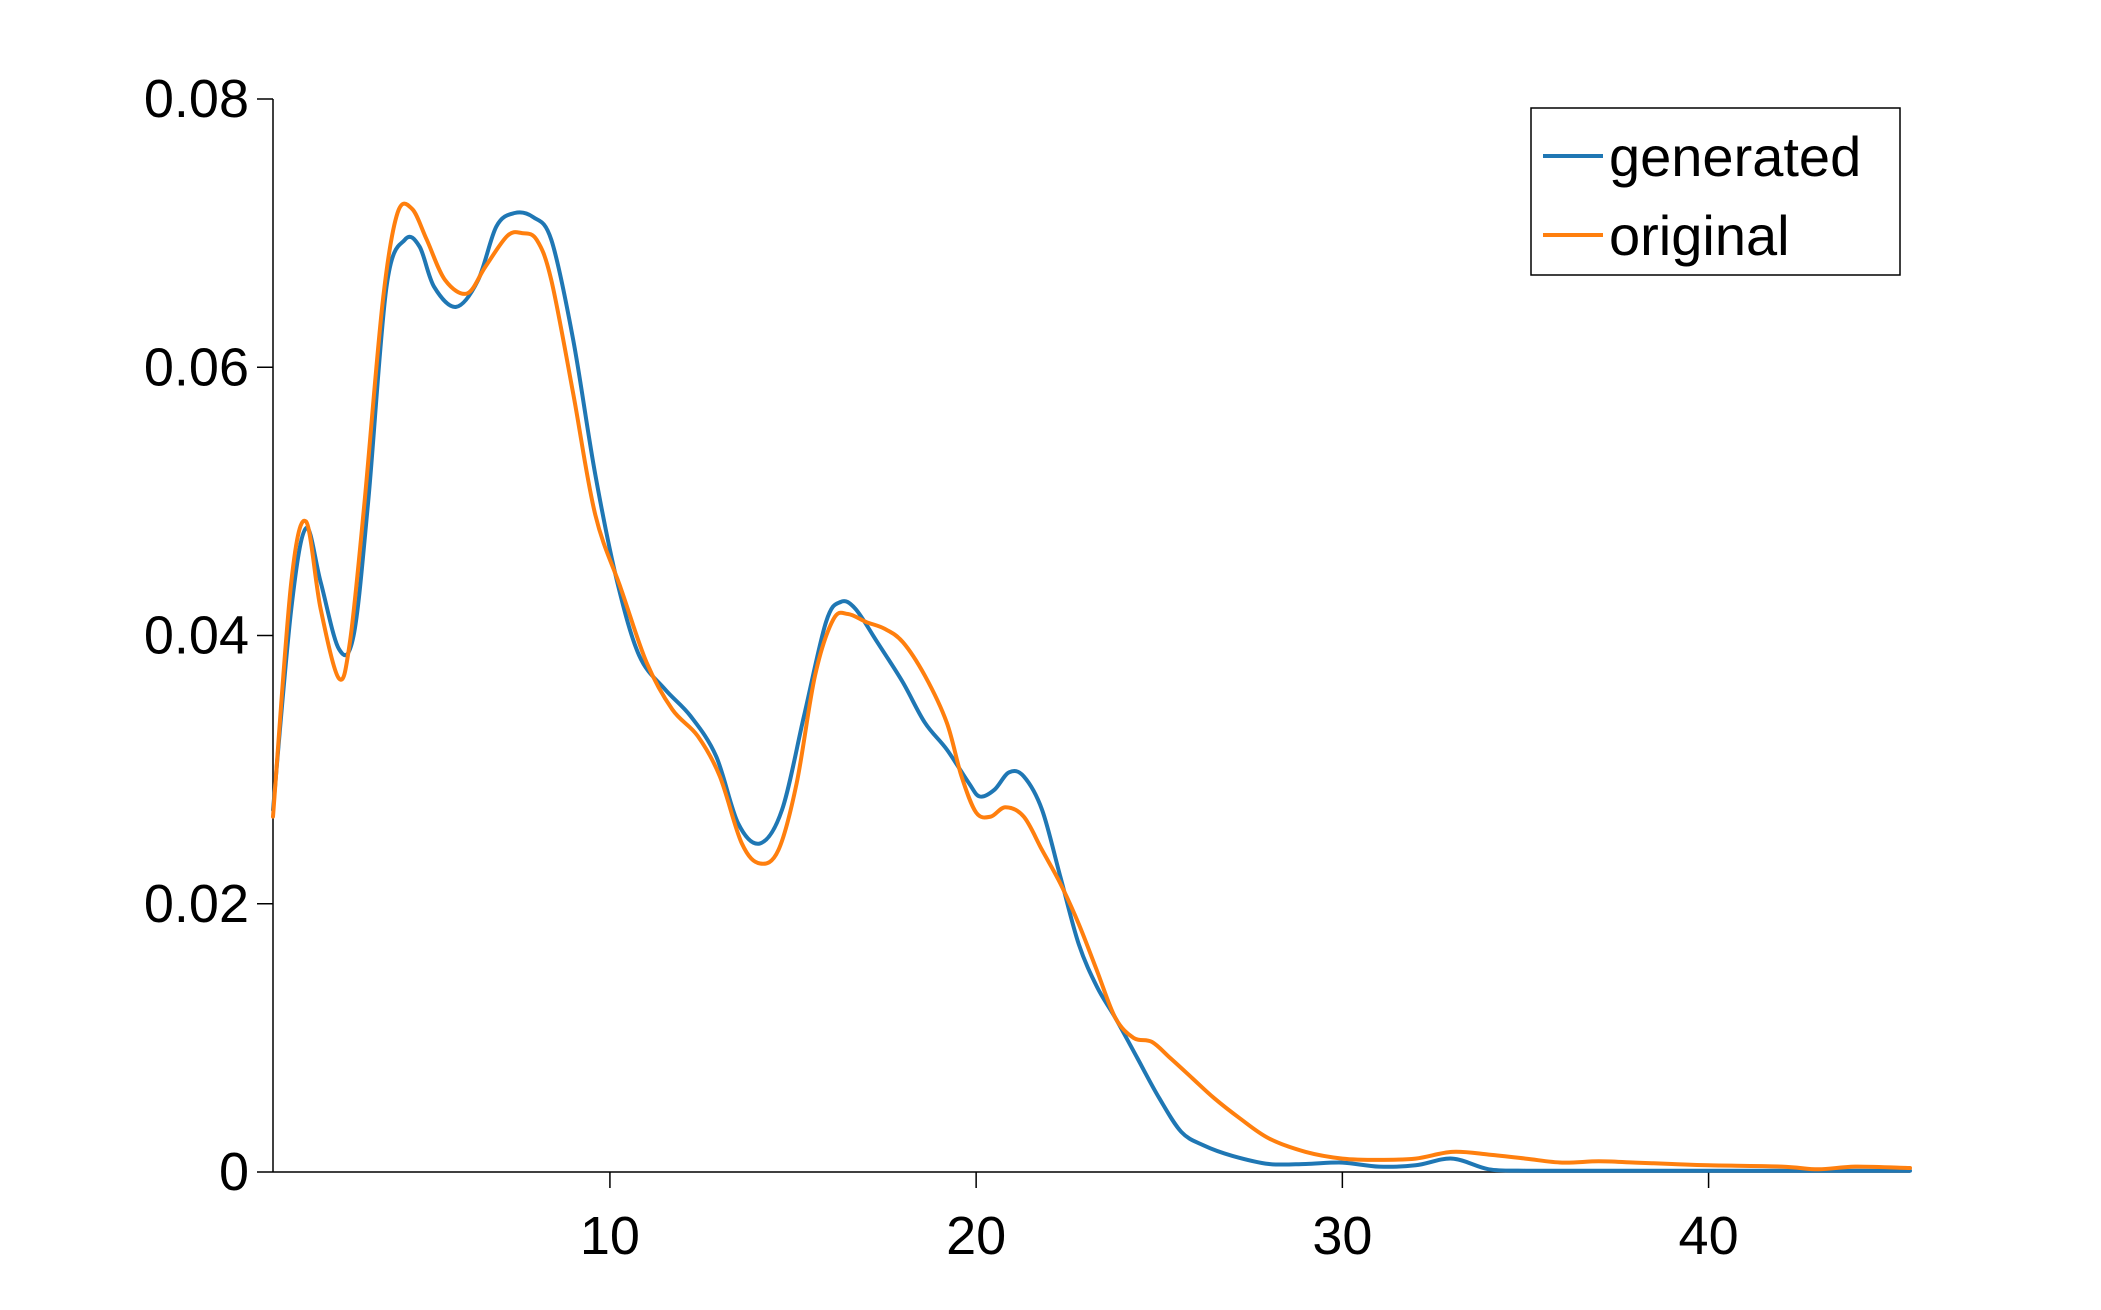 The image size is (2101, 1310). I want to click on legend-label-original: original, so click(1699, 235).